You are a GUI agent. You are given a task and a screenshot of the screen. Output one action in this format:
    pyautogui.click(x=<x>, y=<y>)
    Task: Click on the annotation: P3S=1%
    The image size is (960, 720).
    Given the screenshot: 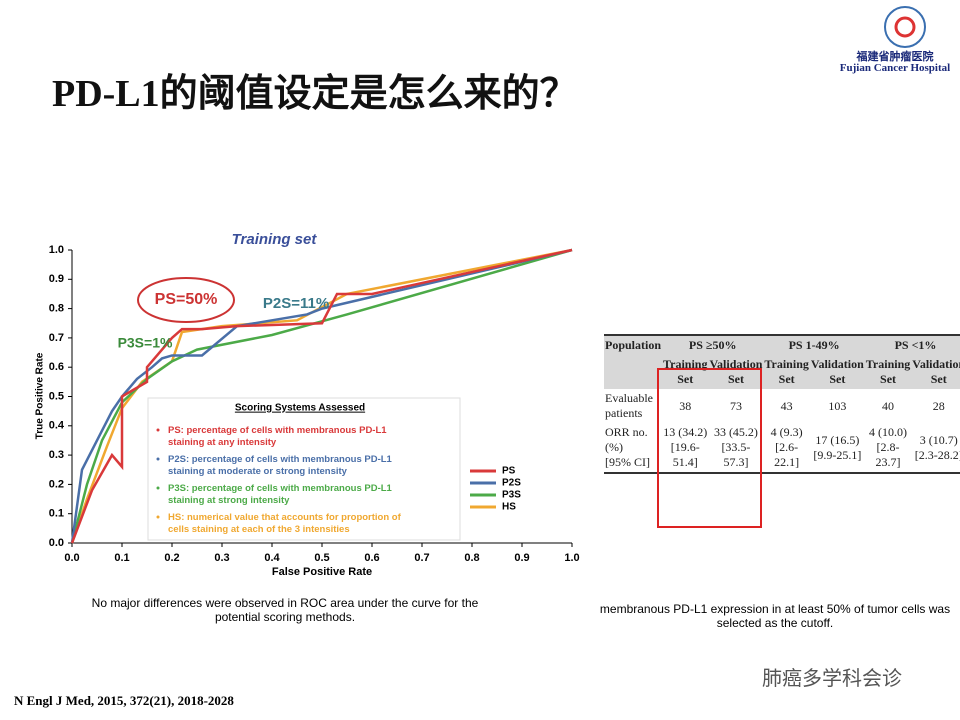 What is the action you would take?
    pyautogui.click(x=145, y=343)
    